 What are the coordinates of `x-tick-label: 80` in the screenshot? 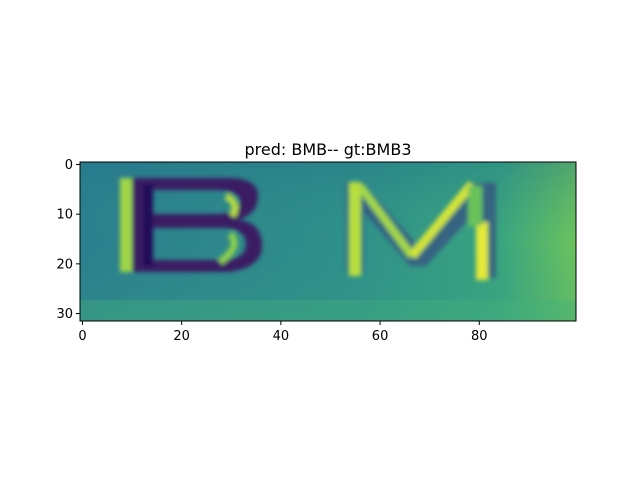 It's located at (479, 336).